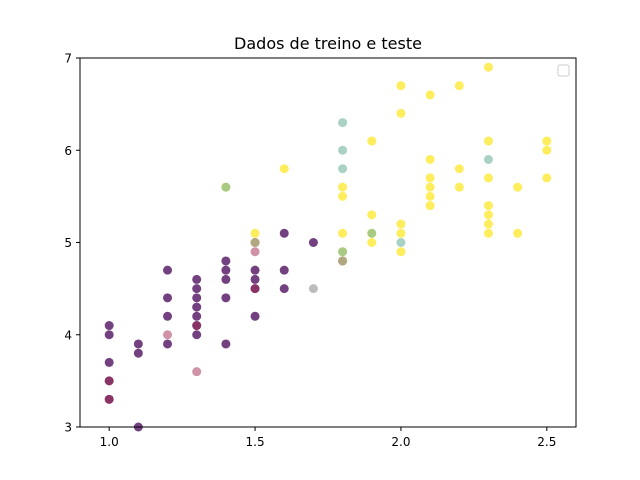 This screenshot has height=480, width=640. I want to click on y-axis: 3 4 5 6 7, so click(72, 243).